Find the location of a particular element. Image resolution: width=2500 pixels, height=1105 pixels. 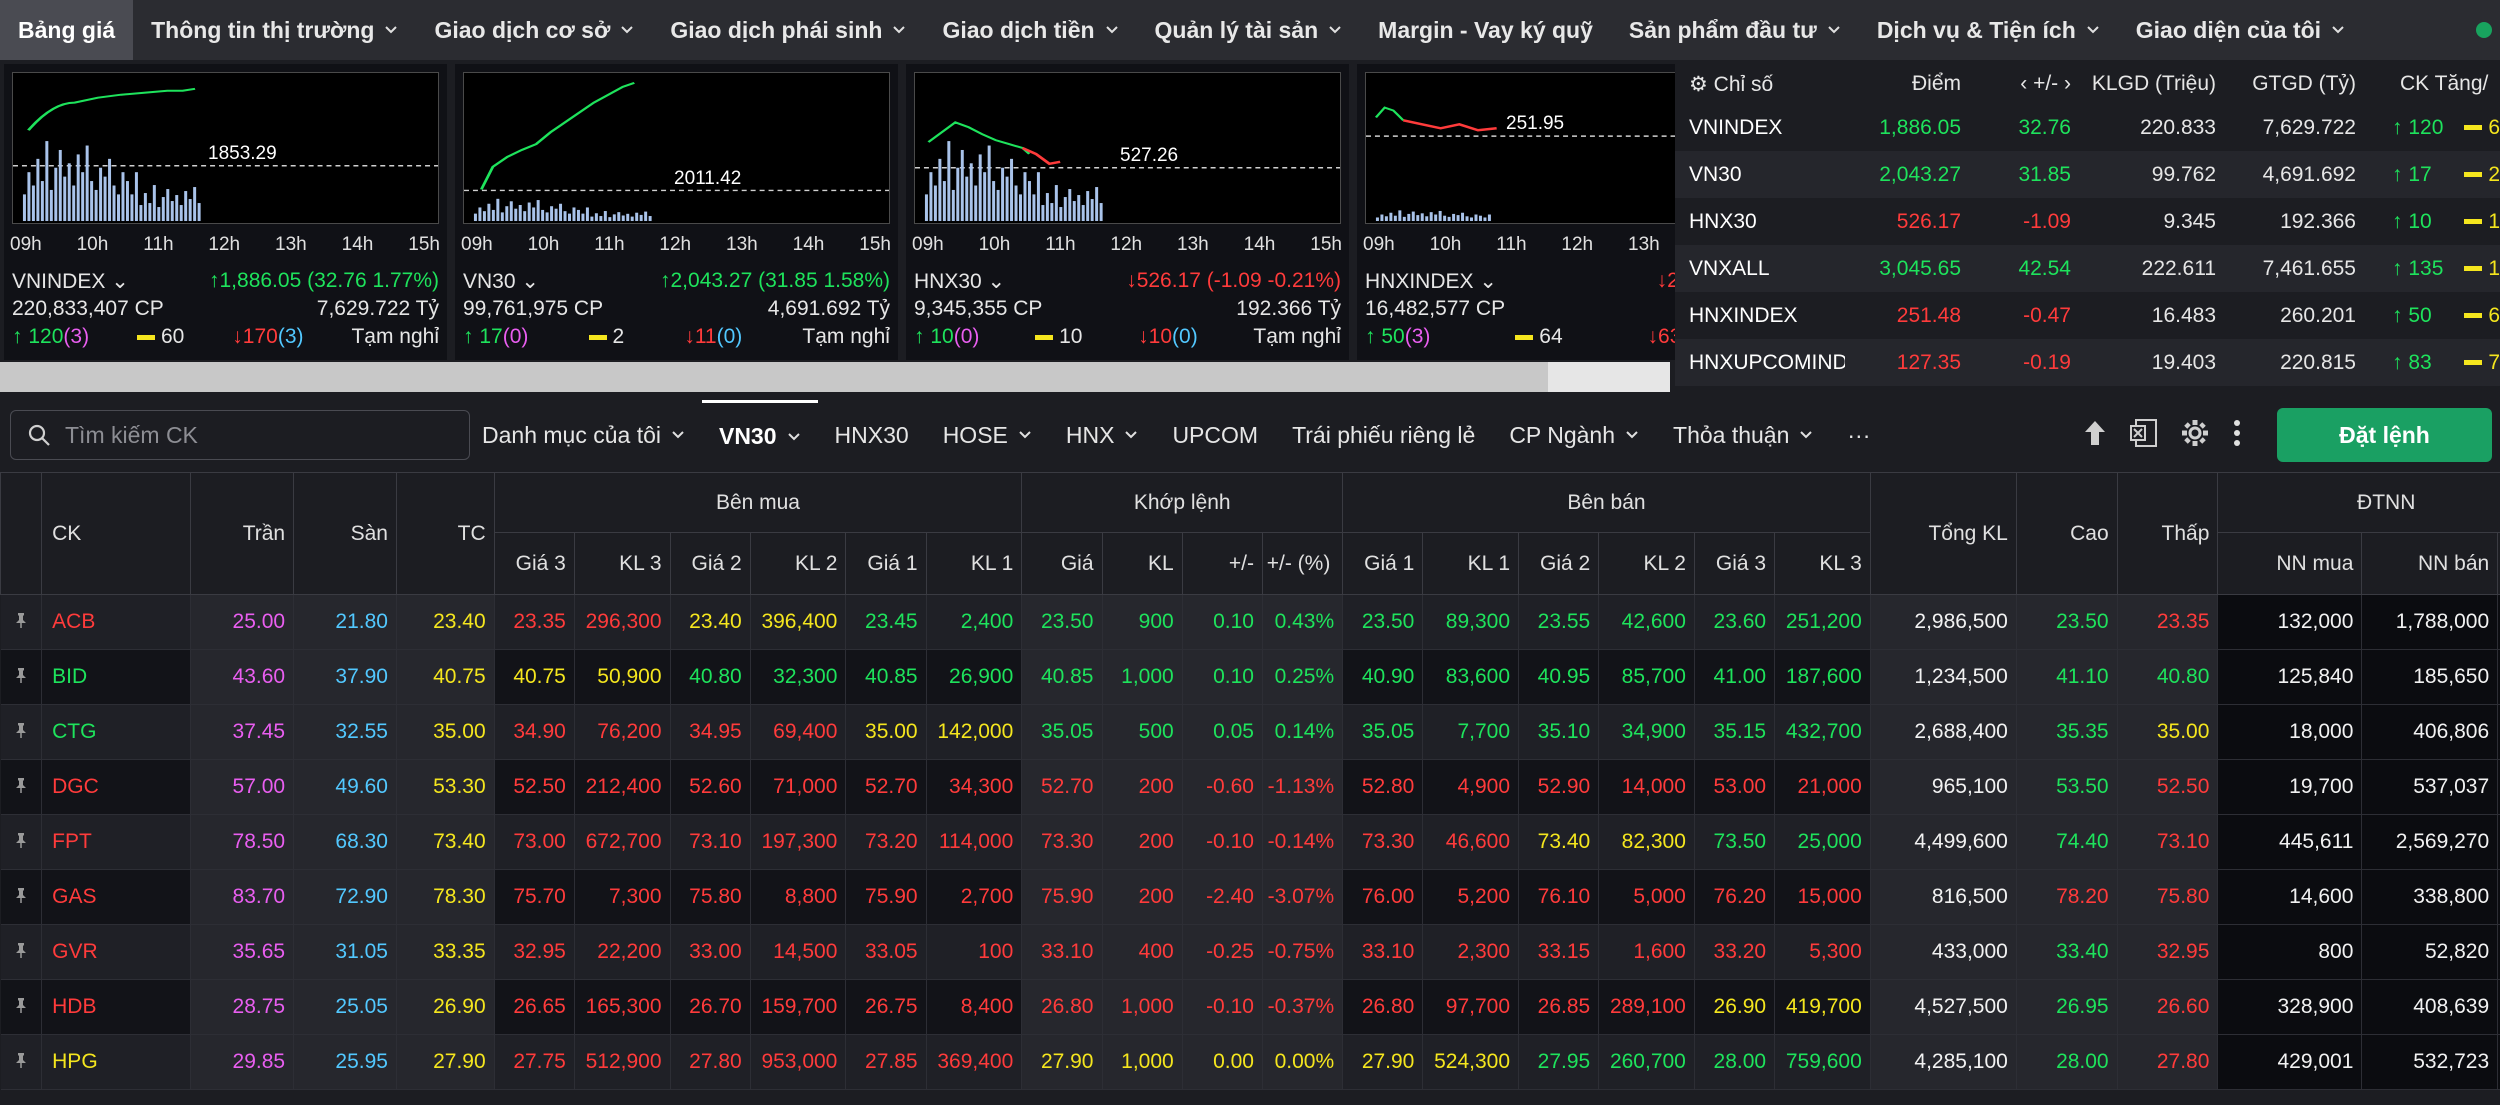

market-tab: CP Ngành is located at coordinates (1574, 435).